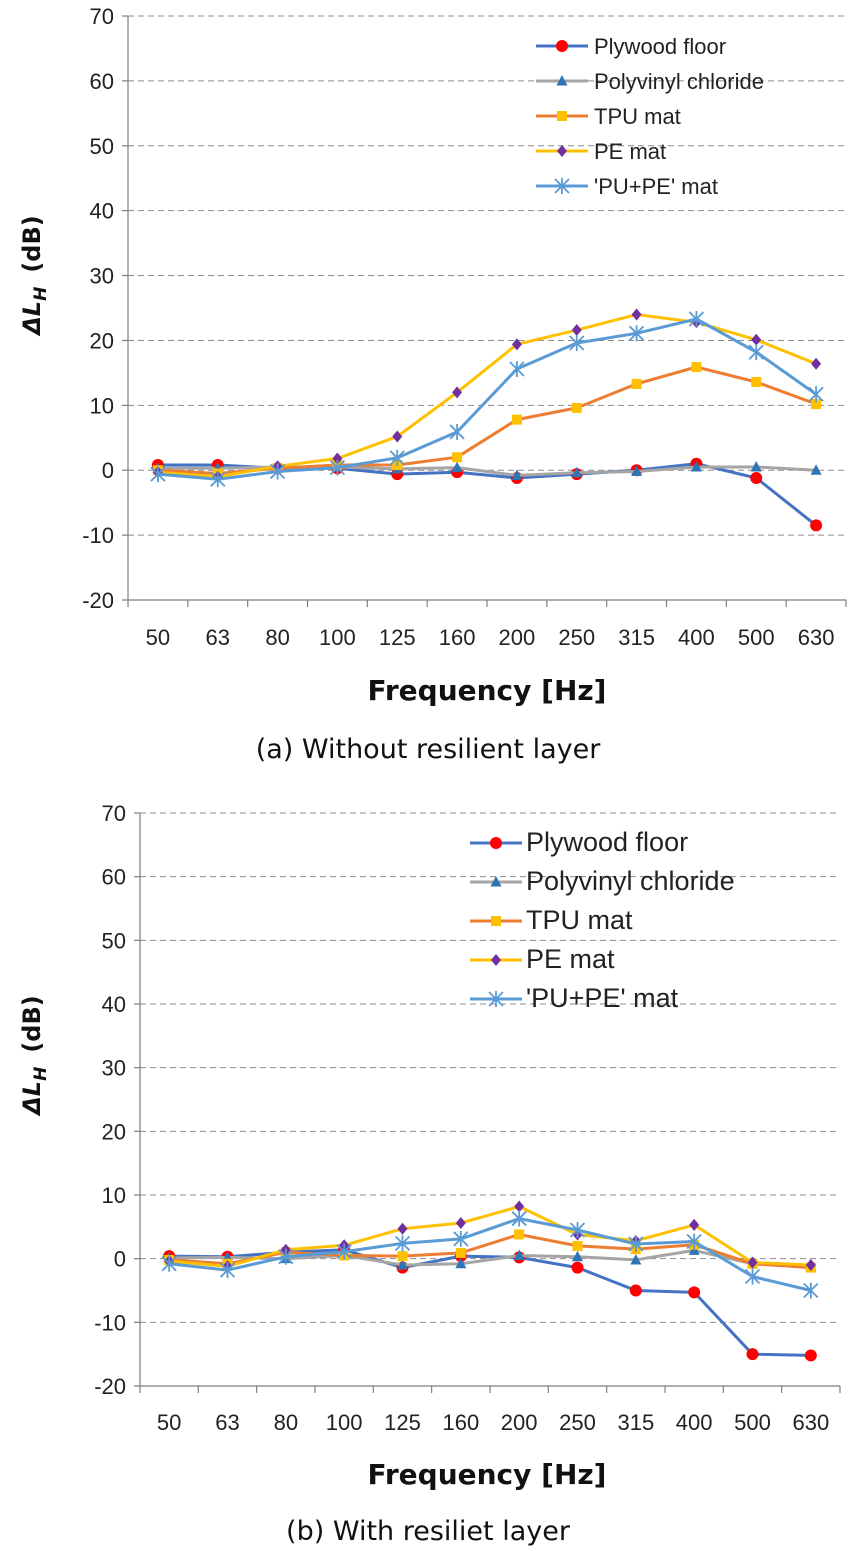 This screenshot has height=1551, width=858. I want to click on legend-label: 'PU+PE' mat, so click(656, 186).